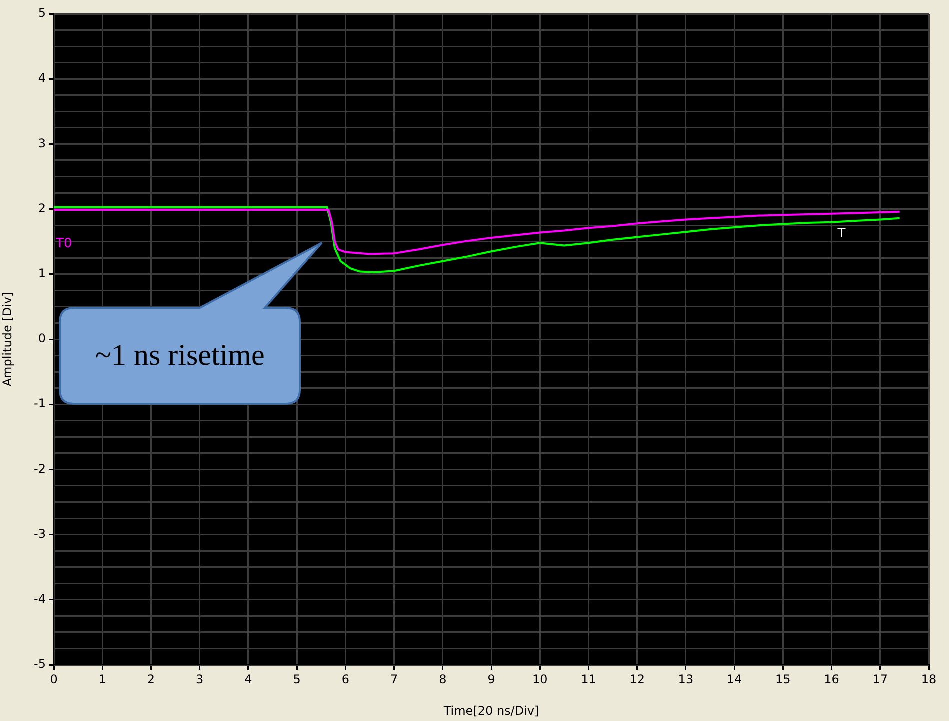 Image resolution: width=949 pixels, height=721 pixels. Describe the element at coordinates (40, 533) in the screenshot. I see `y-tick-label: -3` at that location.